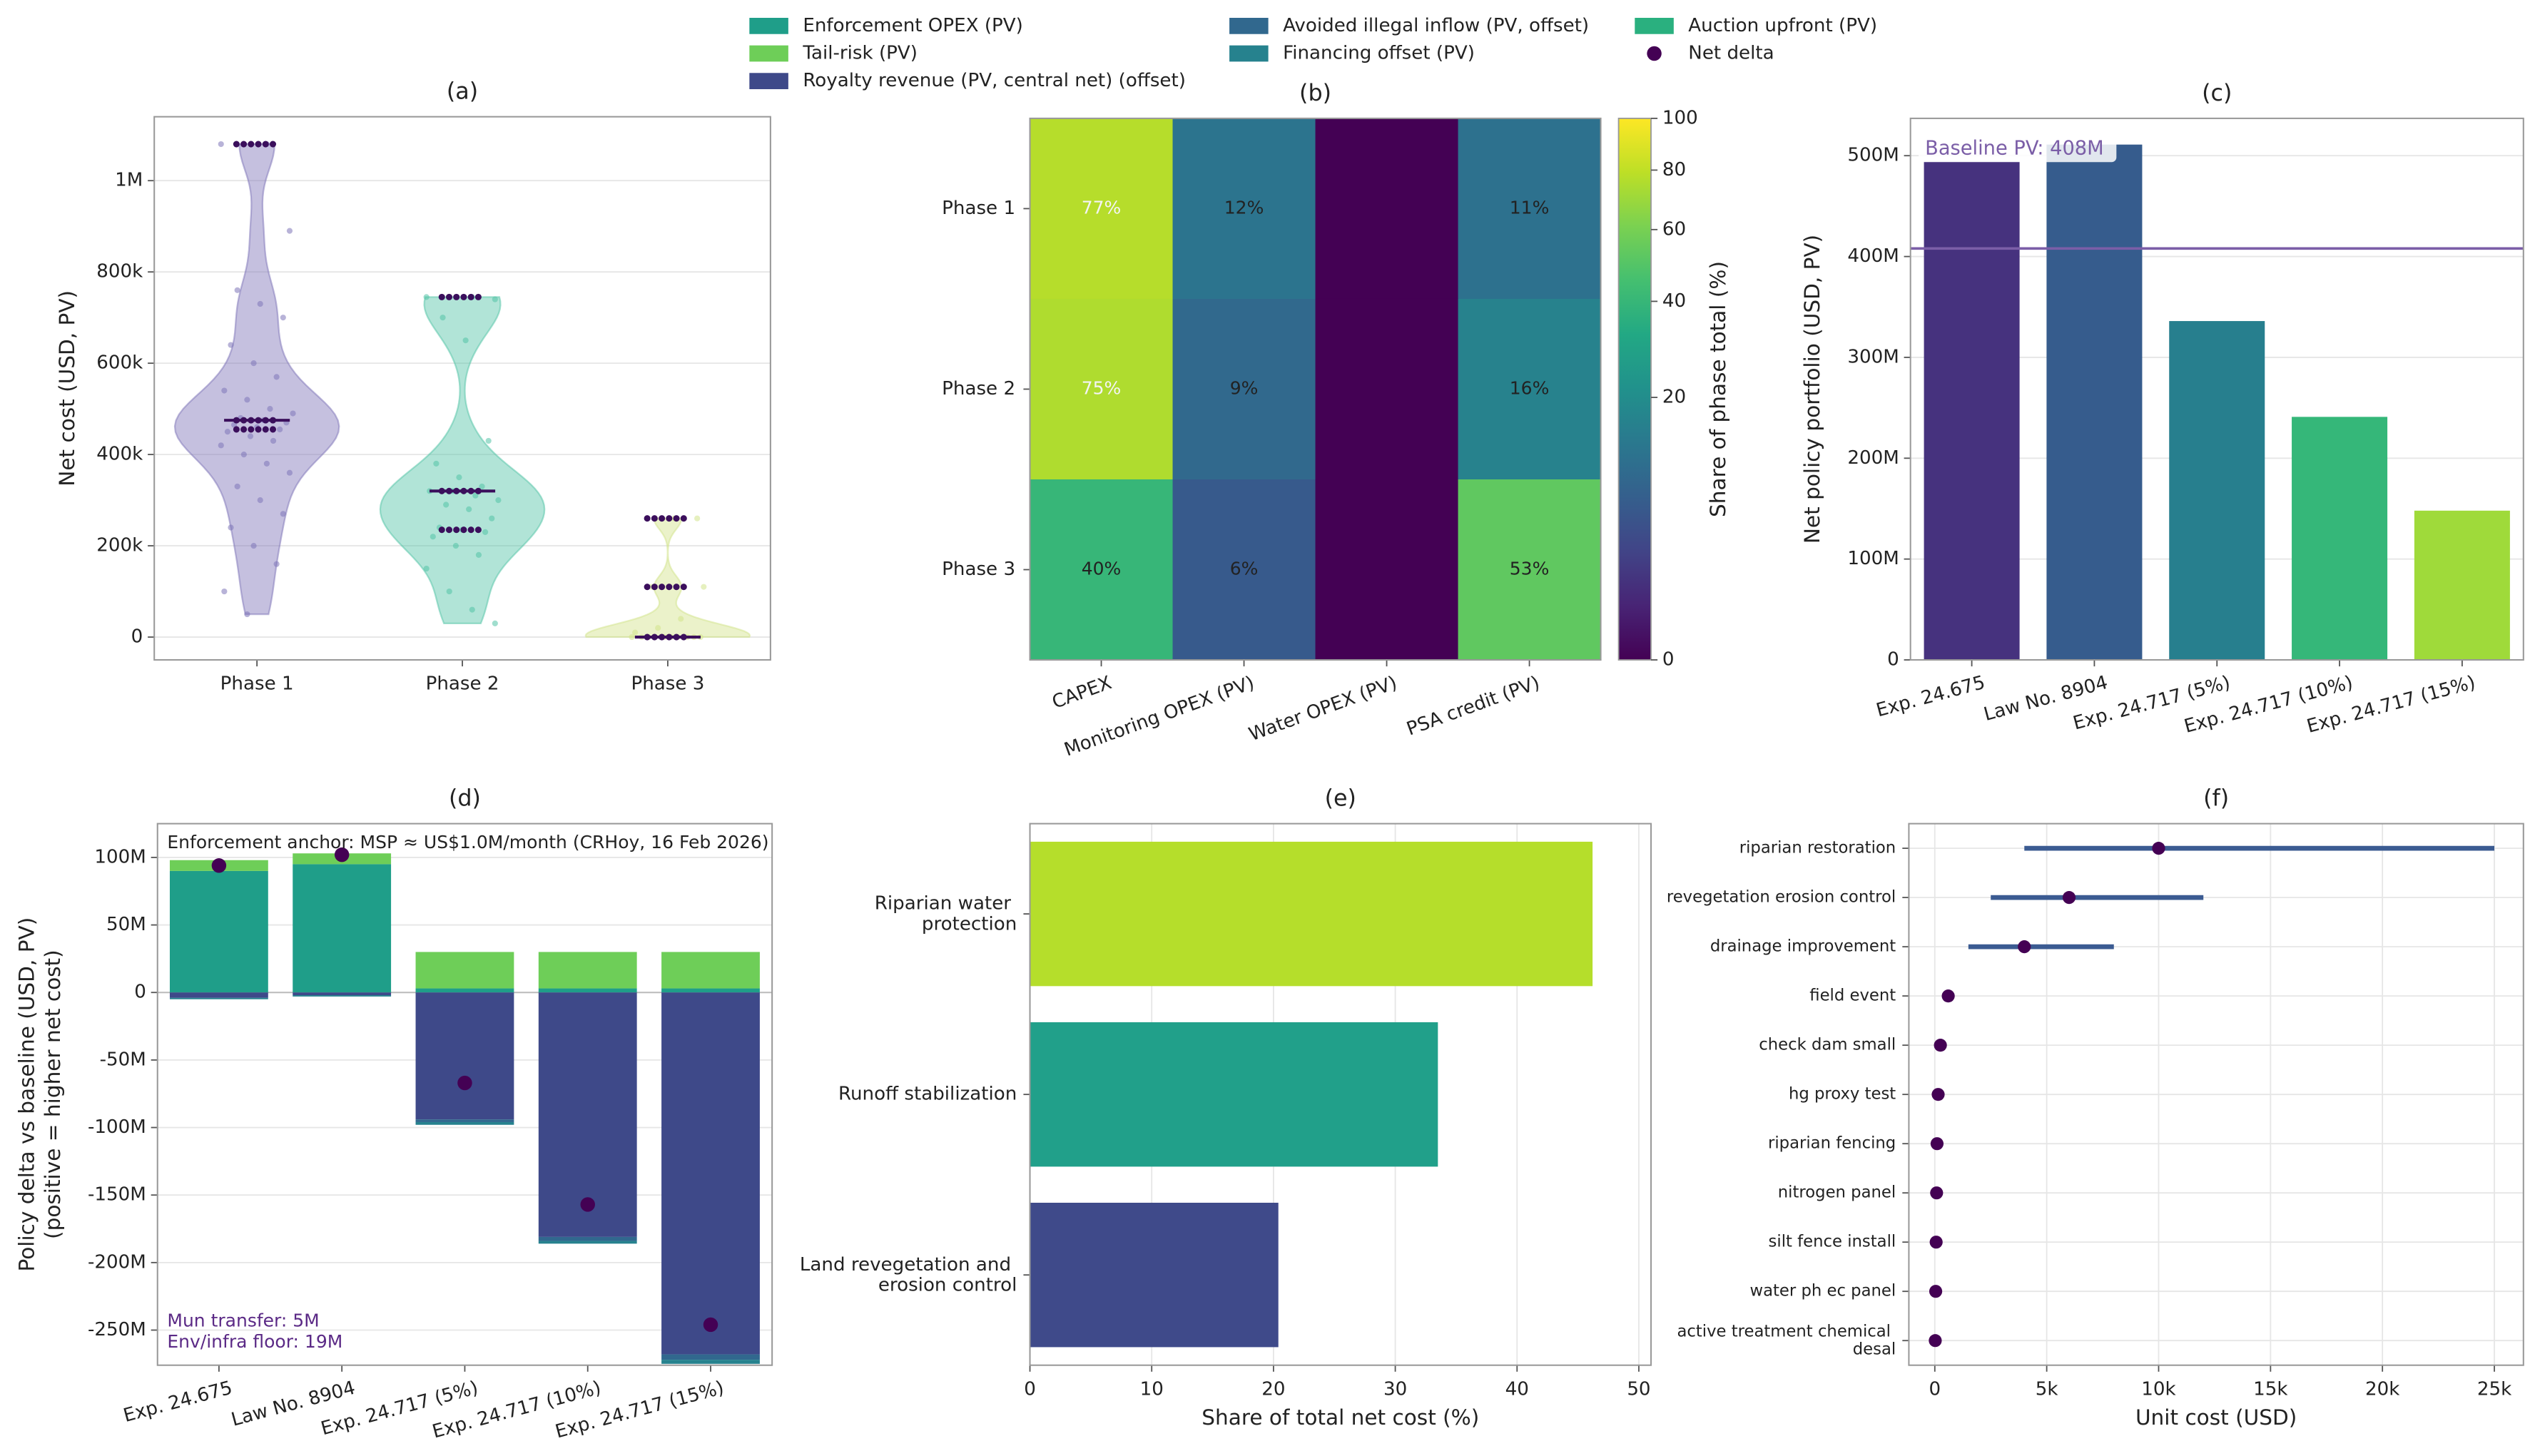 The width and height of the screenshot is (2535, 1456). What do you see at coordinates (219, 865) in the screenshot?
I see `net-delta-point` at bounding box center [219, 865].